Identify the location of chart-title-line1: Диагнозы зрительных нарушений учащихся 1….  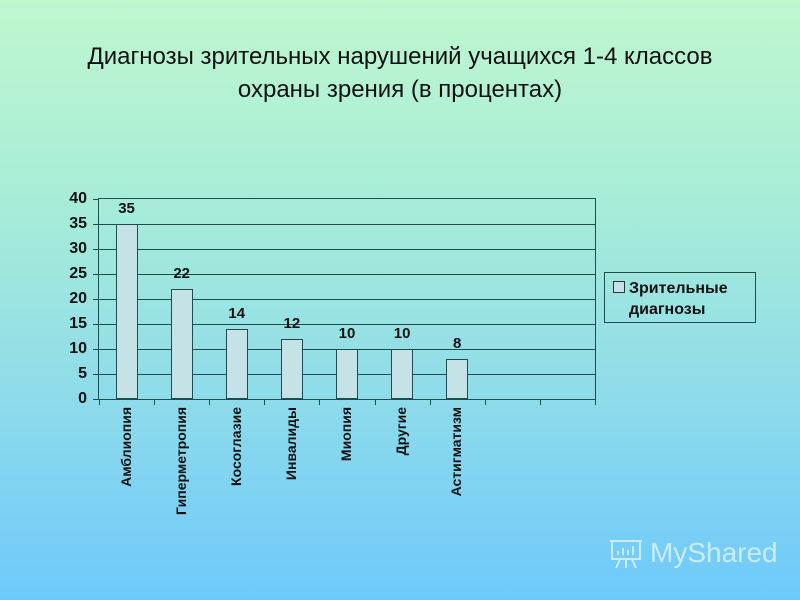
(400, 56).